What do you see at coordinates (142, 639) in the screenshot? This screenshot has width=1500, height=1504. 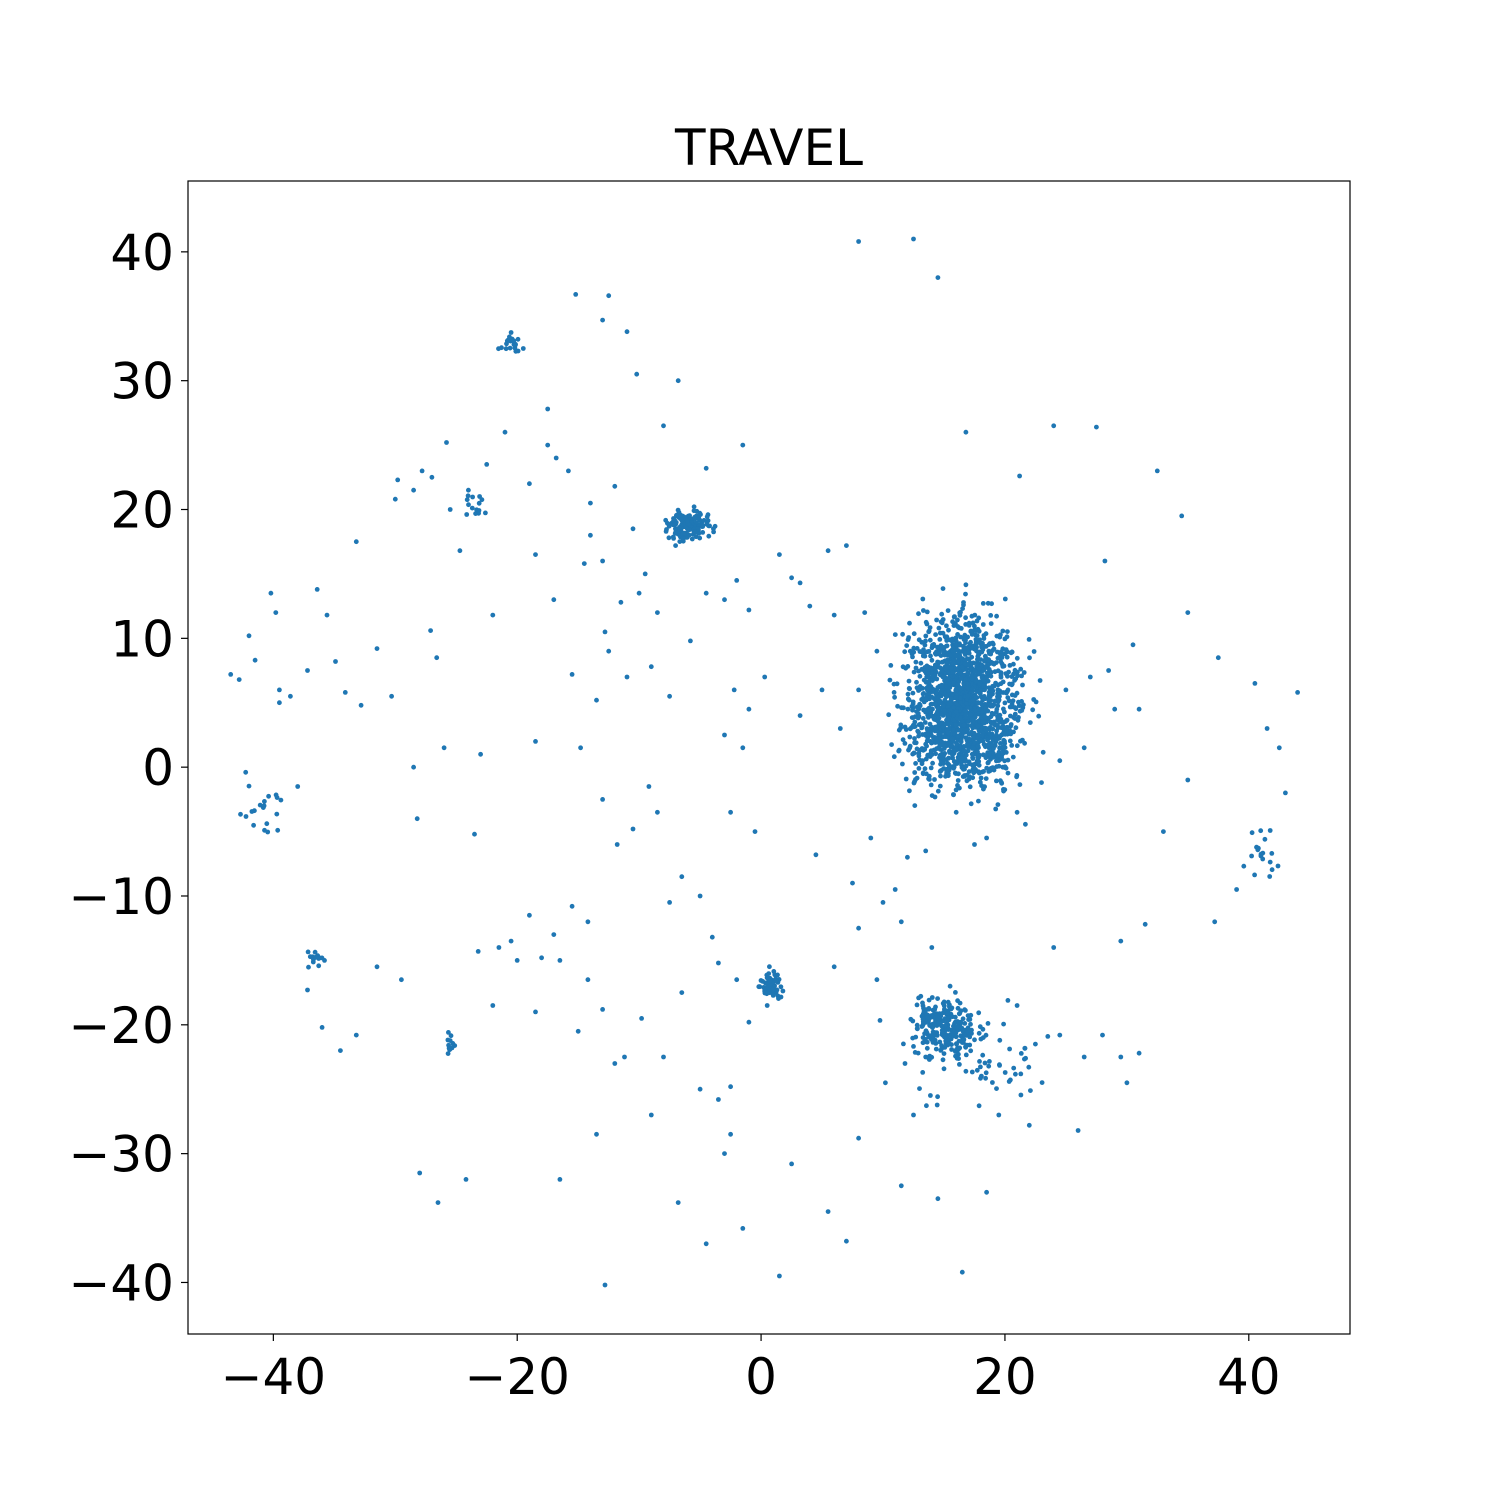 I see `y-tick-label: 10` at bounding box center [142, 639].